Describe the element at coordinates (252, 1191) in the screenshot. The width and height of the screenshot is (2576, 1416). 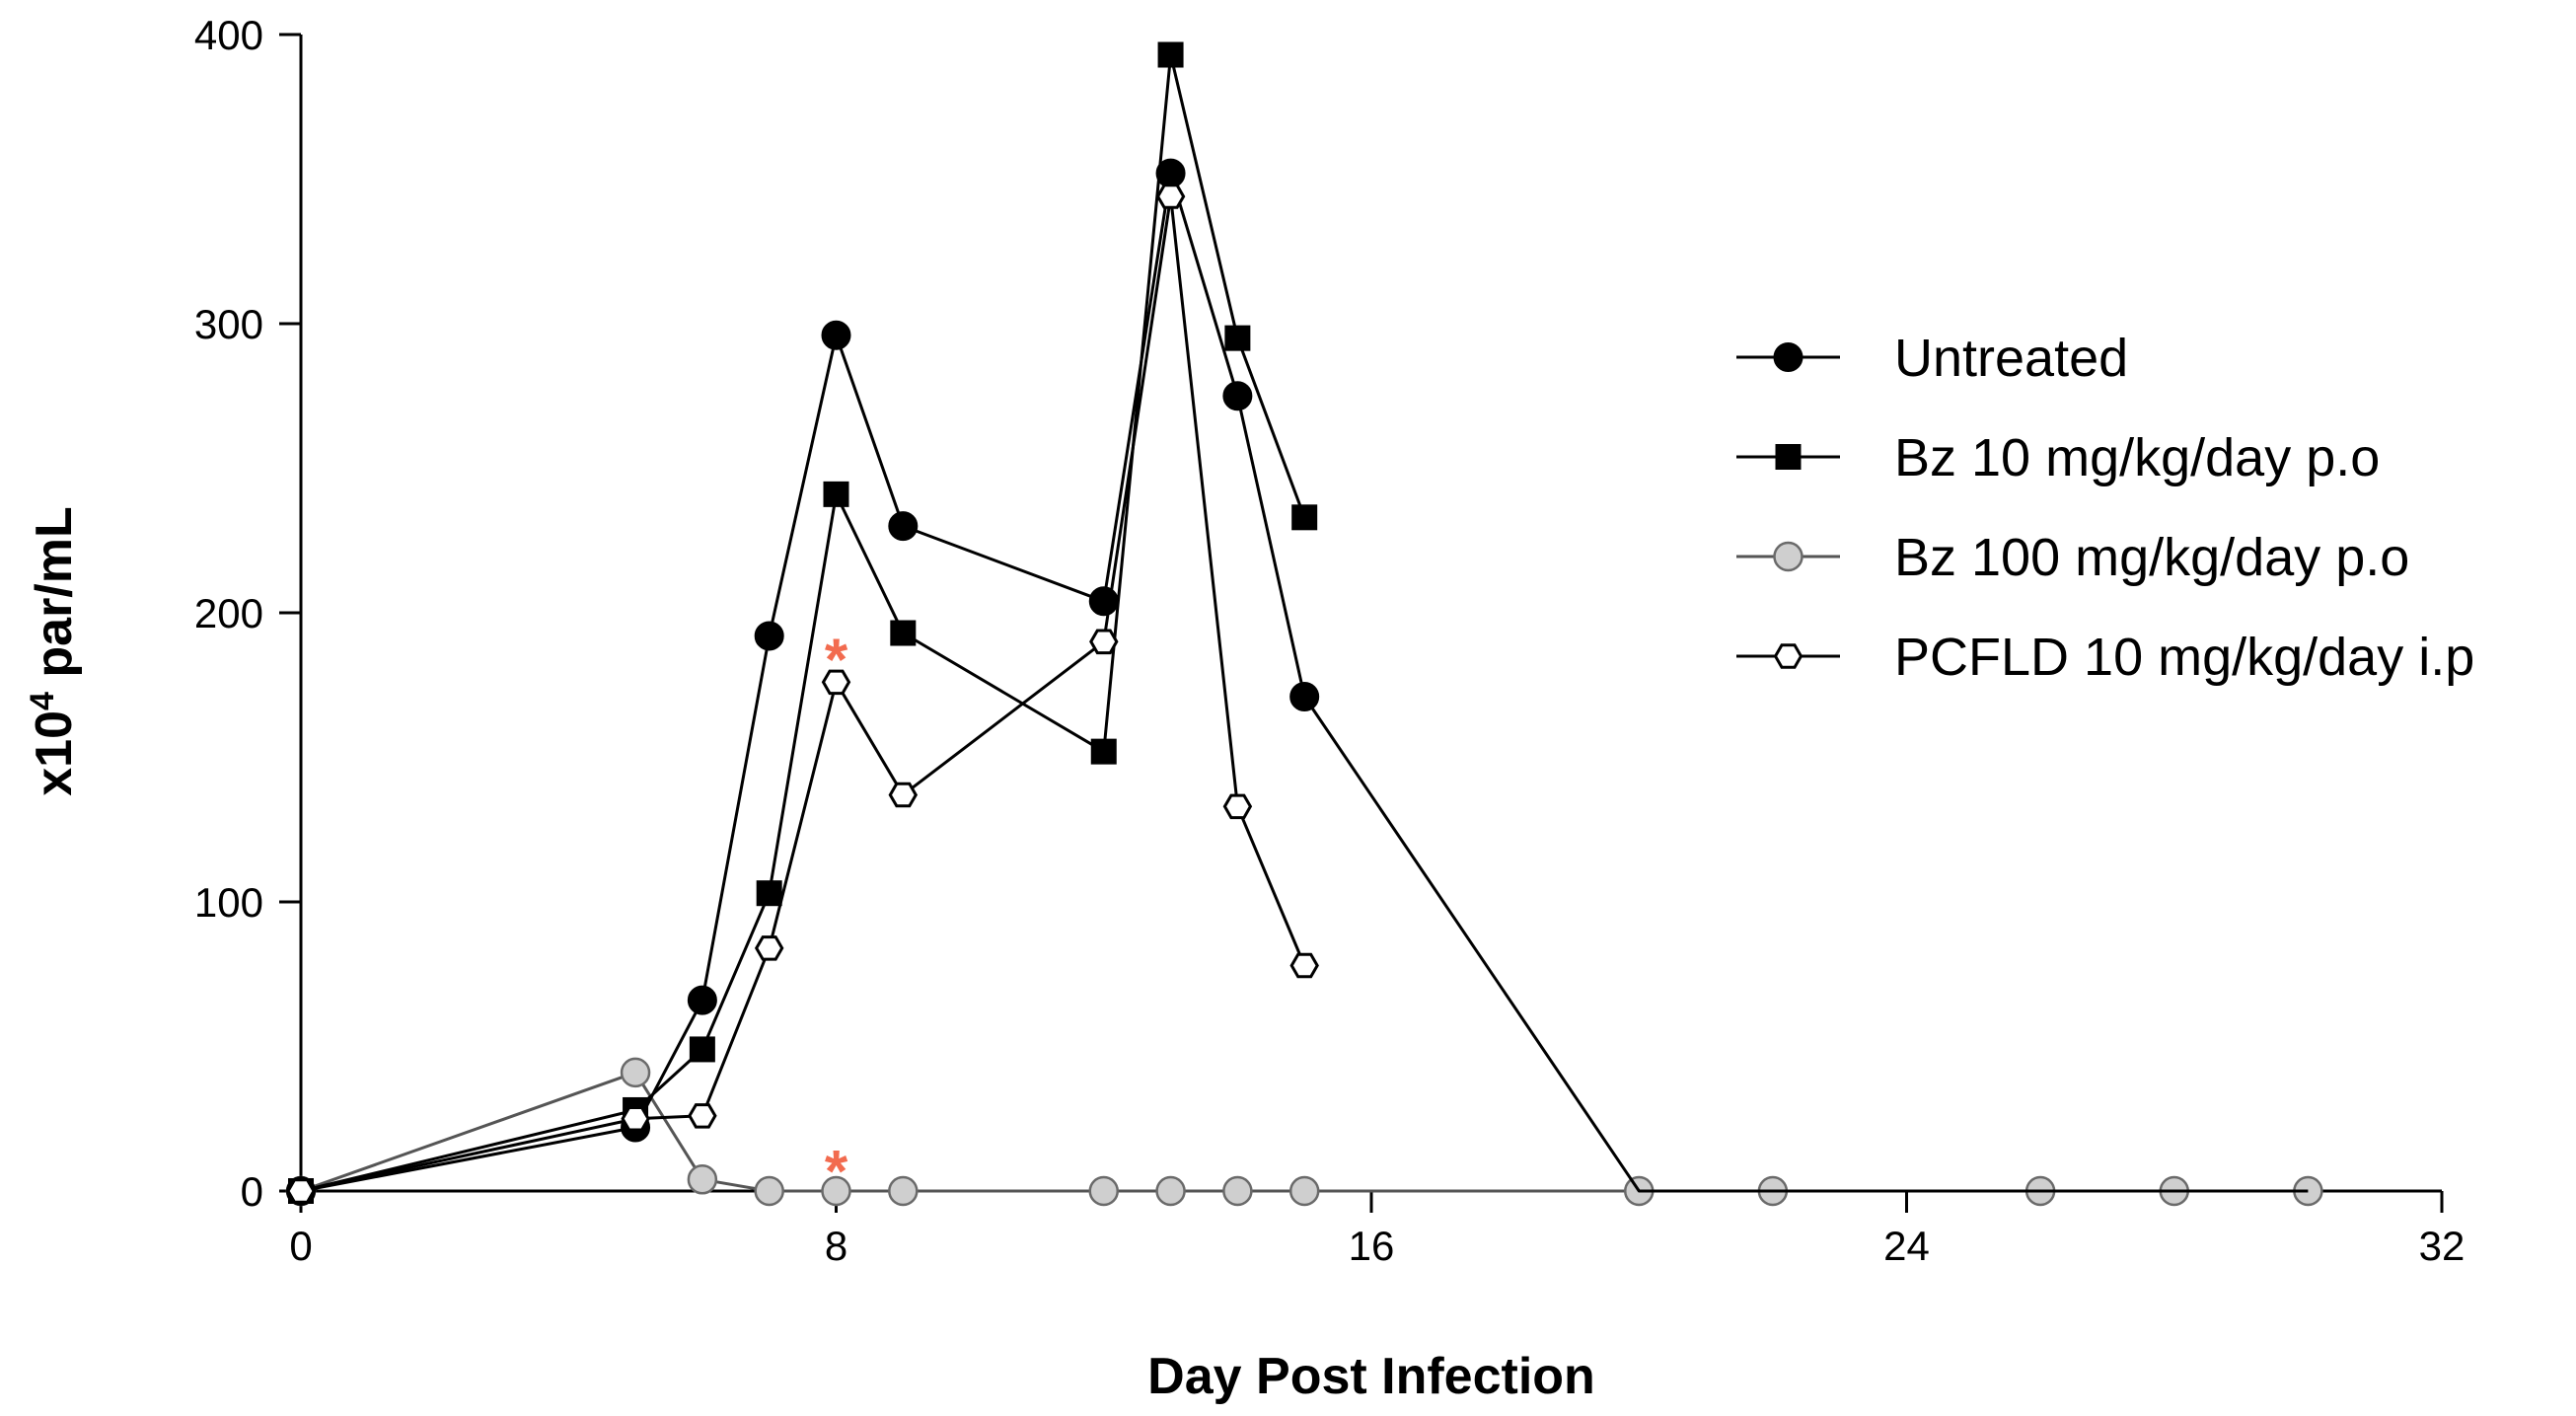
I see `y-tick-label: 0` at that location.